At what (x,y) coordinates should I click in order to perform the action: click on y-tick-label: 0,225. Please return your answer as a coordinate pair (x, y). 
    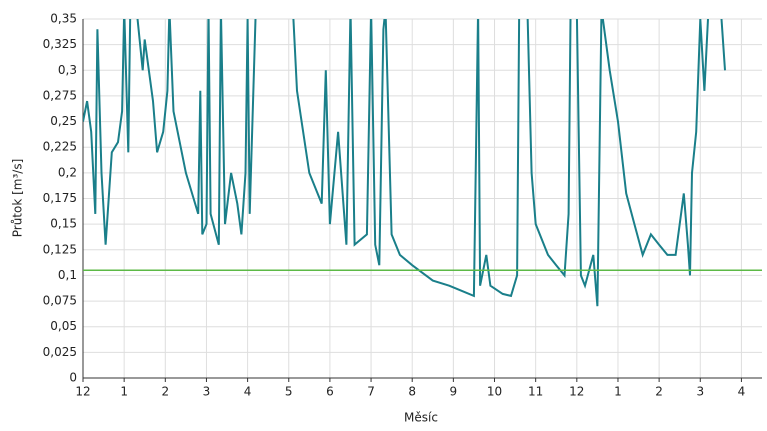
    Looking at the image, I should click on (60, 147).